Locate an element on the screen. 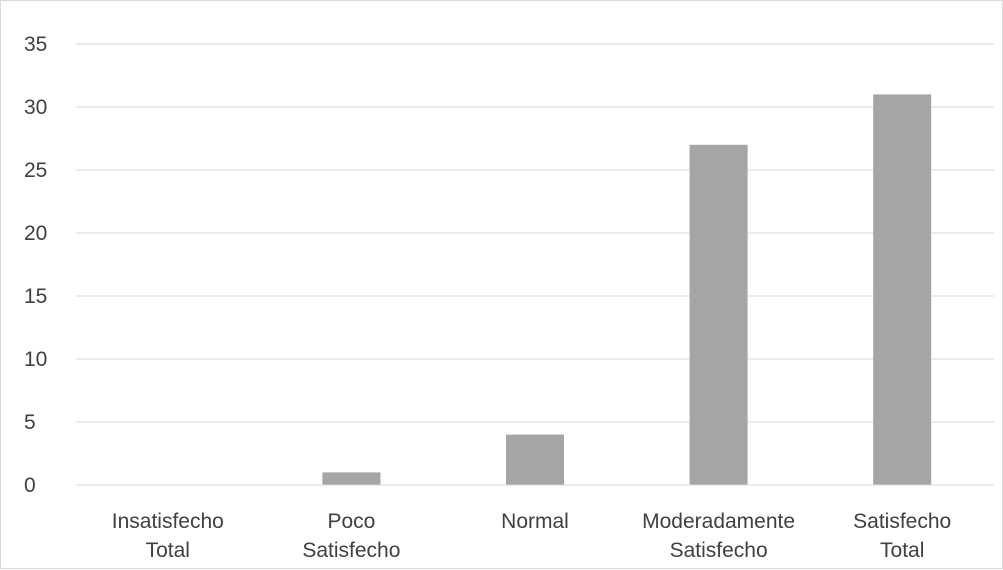 The image size is (1003, 570). x-category-label-line: Moderadamente is located at coordinates (718, 521).